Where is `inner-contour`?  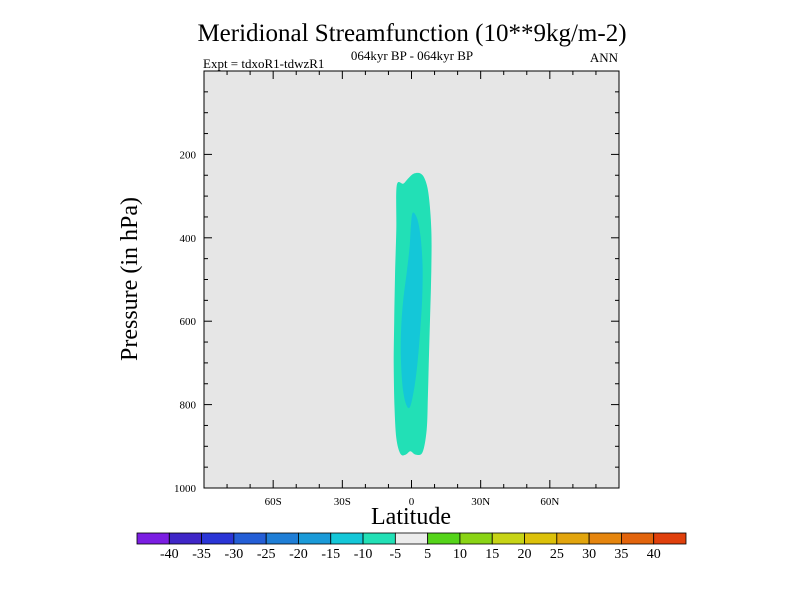 inner-contour is located at coordinates (411, 310).